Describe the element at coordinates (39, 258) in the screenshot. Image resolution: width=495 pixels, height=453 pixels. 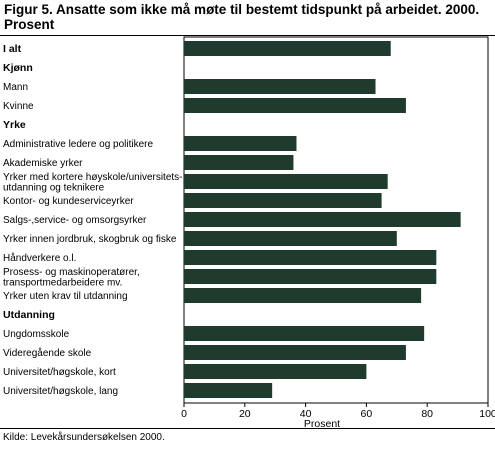
I see `category-label-row-11: Håndverkere o.l.` at that location.